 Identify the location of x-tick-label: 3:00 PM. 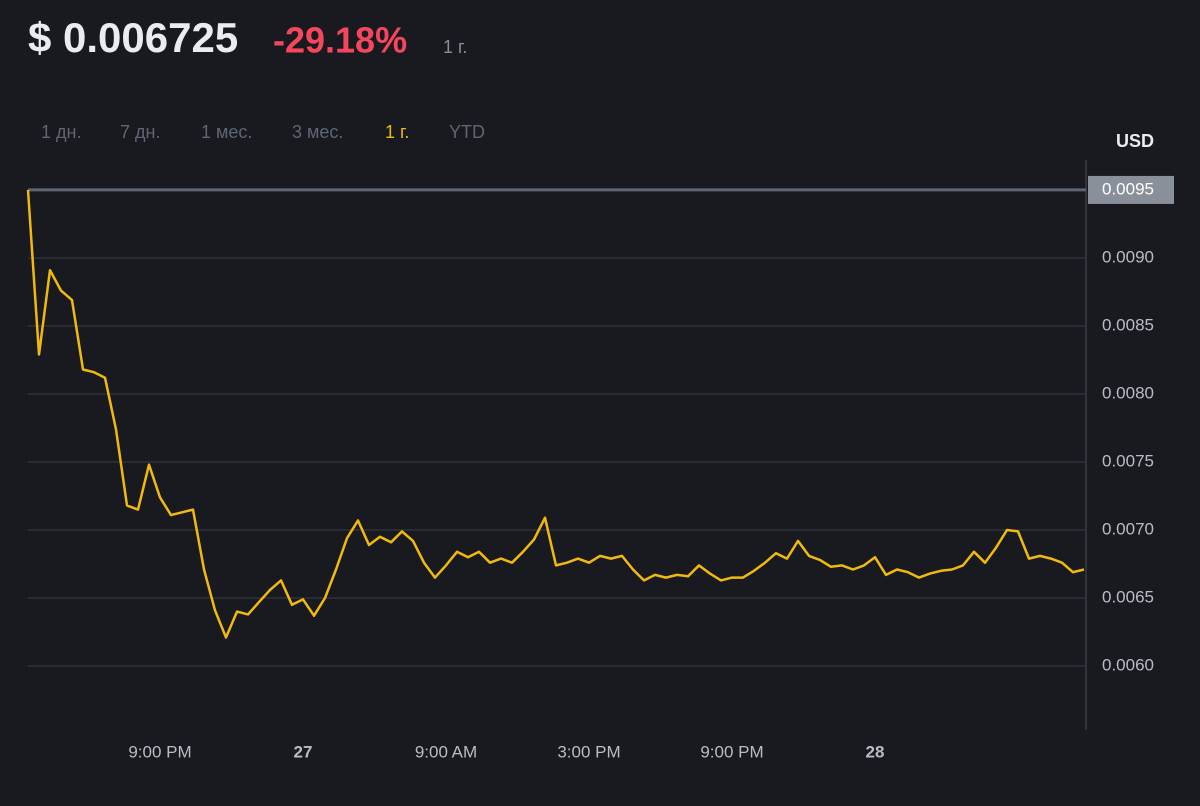
(588, 751).